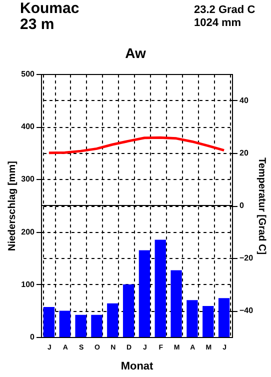 The image size is (271, 377). What do you see at coordinates (28, 74) in the screenshot?
I see `y-tick-label: 500` at bounding box center [28, 74].